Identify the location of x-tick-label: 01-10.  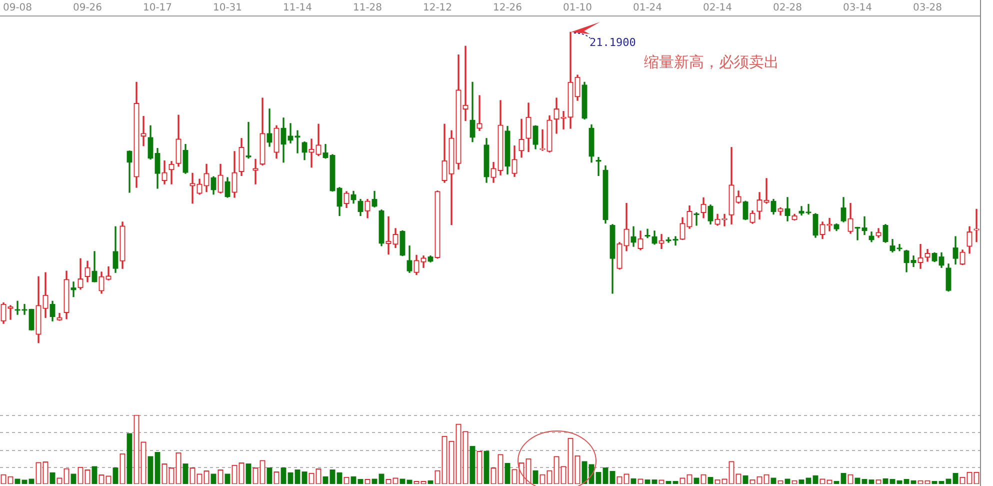
(577, 8).